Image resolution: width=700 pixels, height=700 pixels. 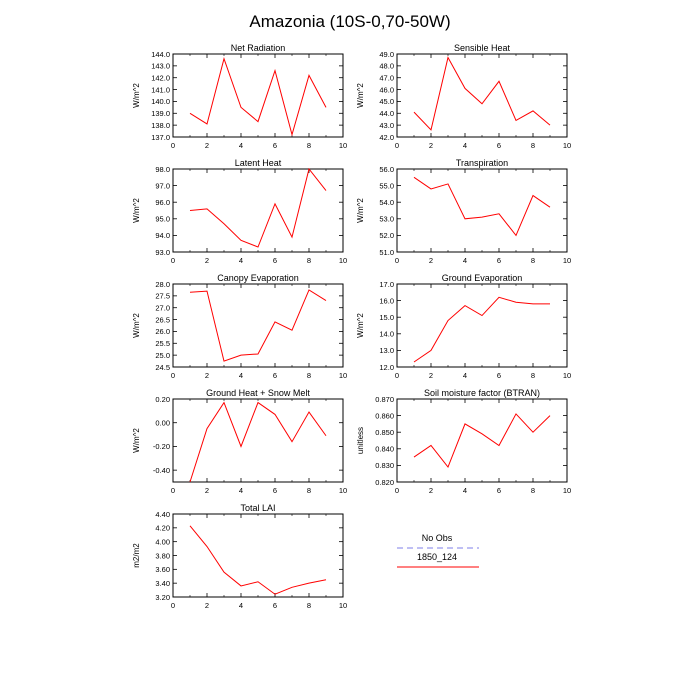 What do you see at coordinates (437, 538) in the screenshot?
I see `legend-label-no-obs: No Obs` at bounding box center [437, 538].